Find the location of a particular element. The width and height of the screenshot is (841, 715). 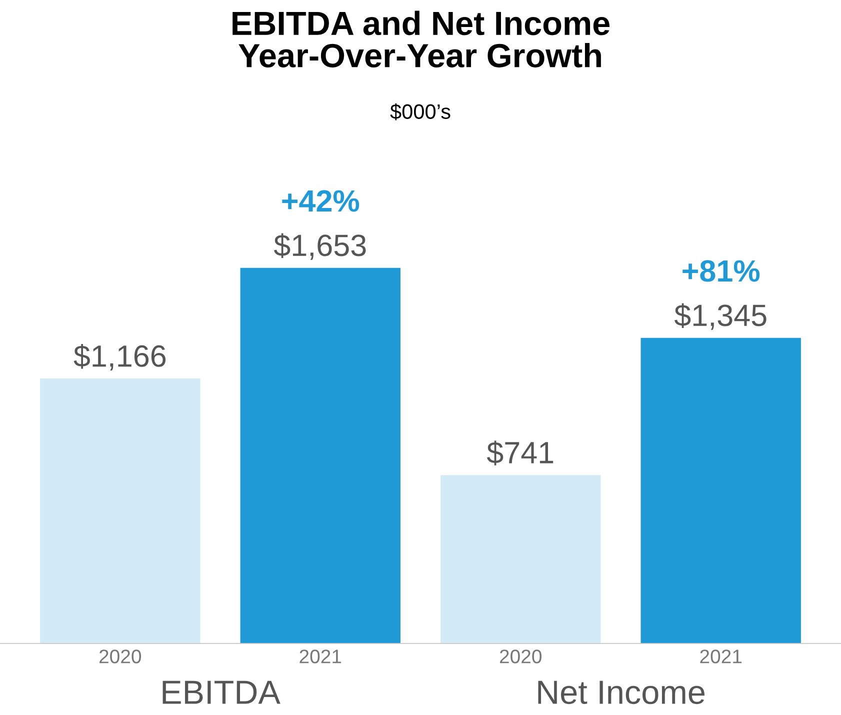

text: EBITDA is located at coordinates (221, 692).